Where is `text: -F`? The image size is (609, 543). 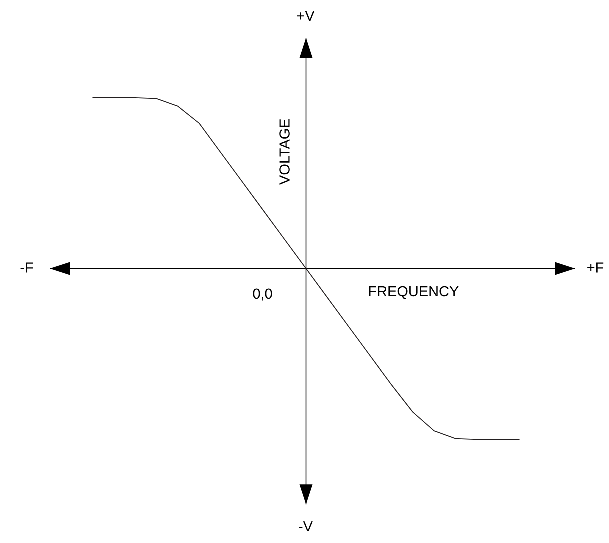 text: -F is located at coordinates (27, 268).